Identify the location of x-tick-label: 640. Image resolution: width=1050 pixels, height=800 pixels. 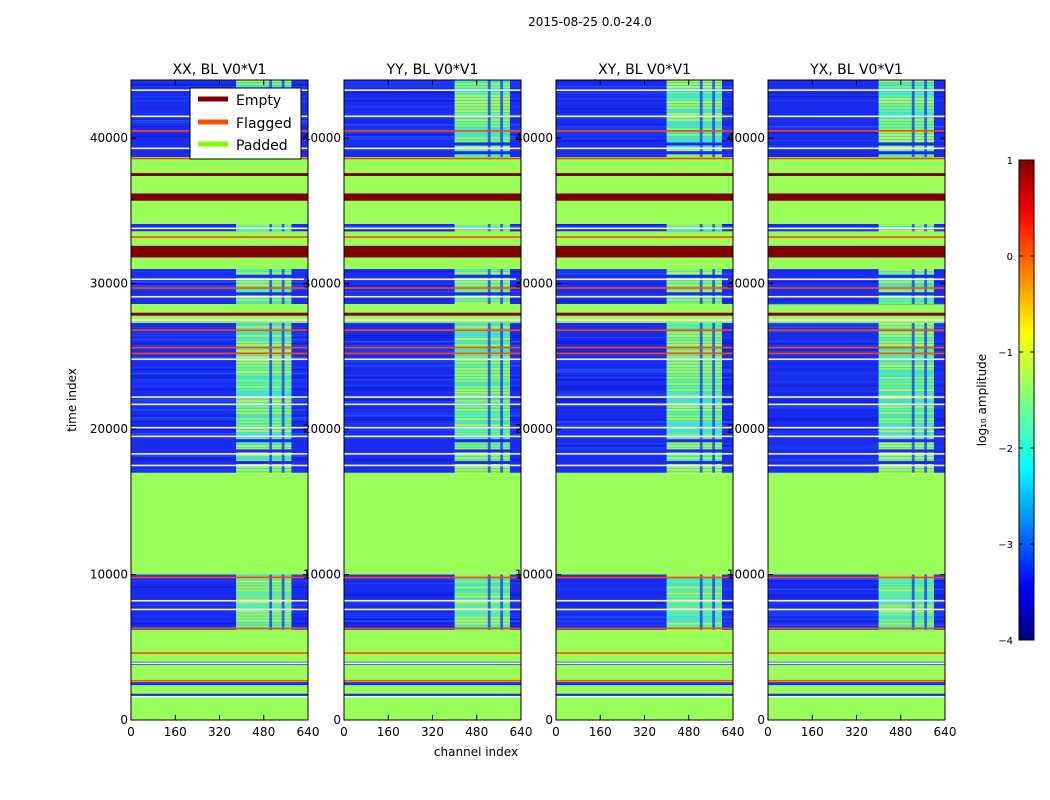
(733, 732).